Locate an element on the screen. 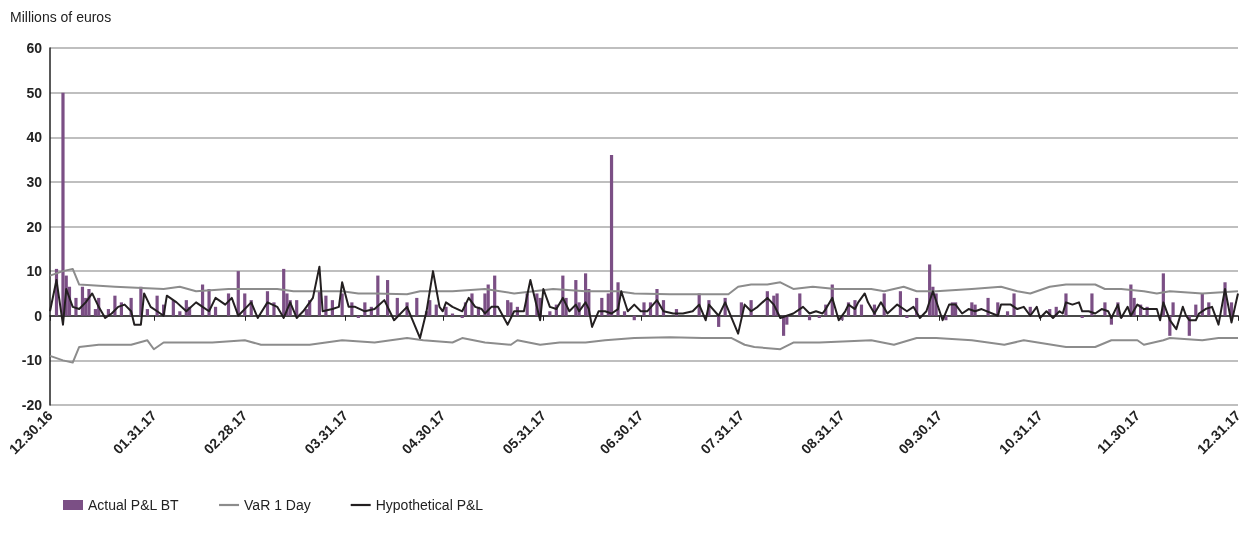  y-tick-label: 60 is located at coordinates (34, 48).